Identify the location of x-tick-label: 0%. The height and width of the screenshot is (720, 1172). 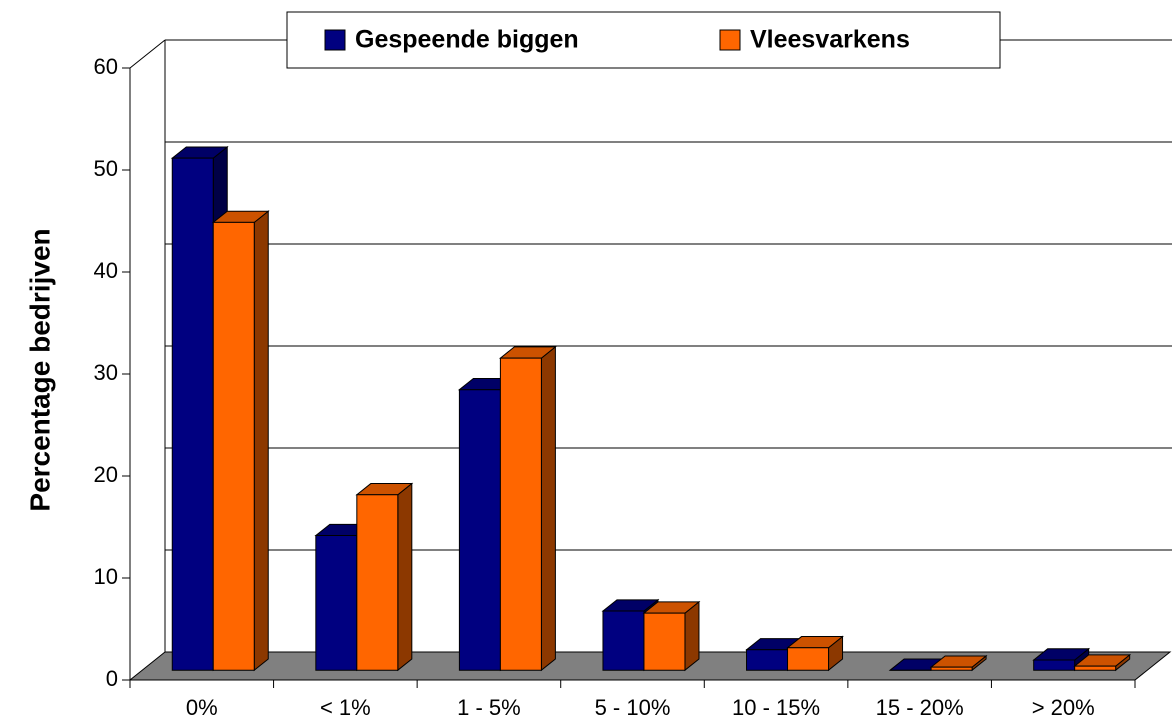
(202, 707).